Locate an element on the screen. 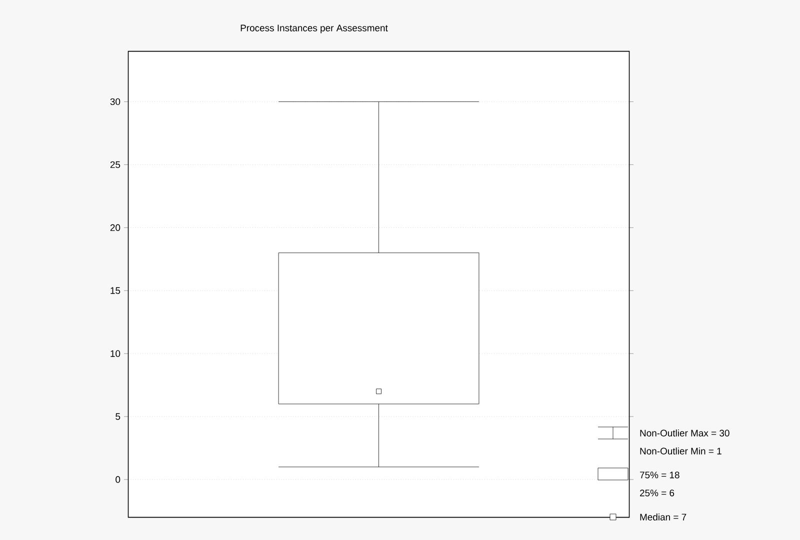 The height and width of the screenshot is (540, 800). y-tick-label: 10 is located at coordinates (115, 353).